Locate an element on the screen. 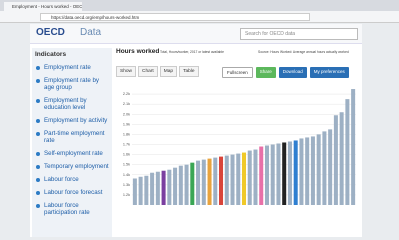 The height and width of the screenshot is (240, 399). tab-bar is located at coordinates (199, 5).